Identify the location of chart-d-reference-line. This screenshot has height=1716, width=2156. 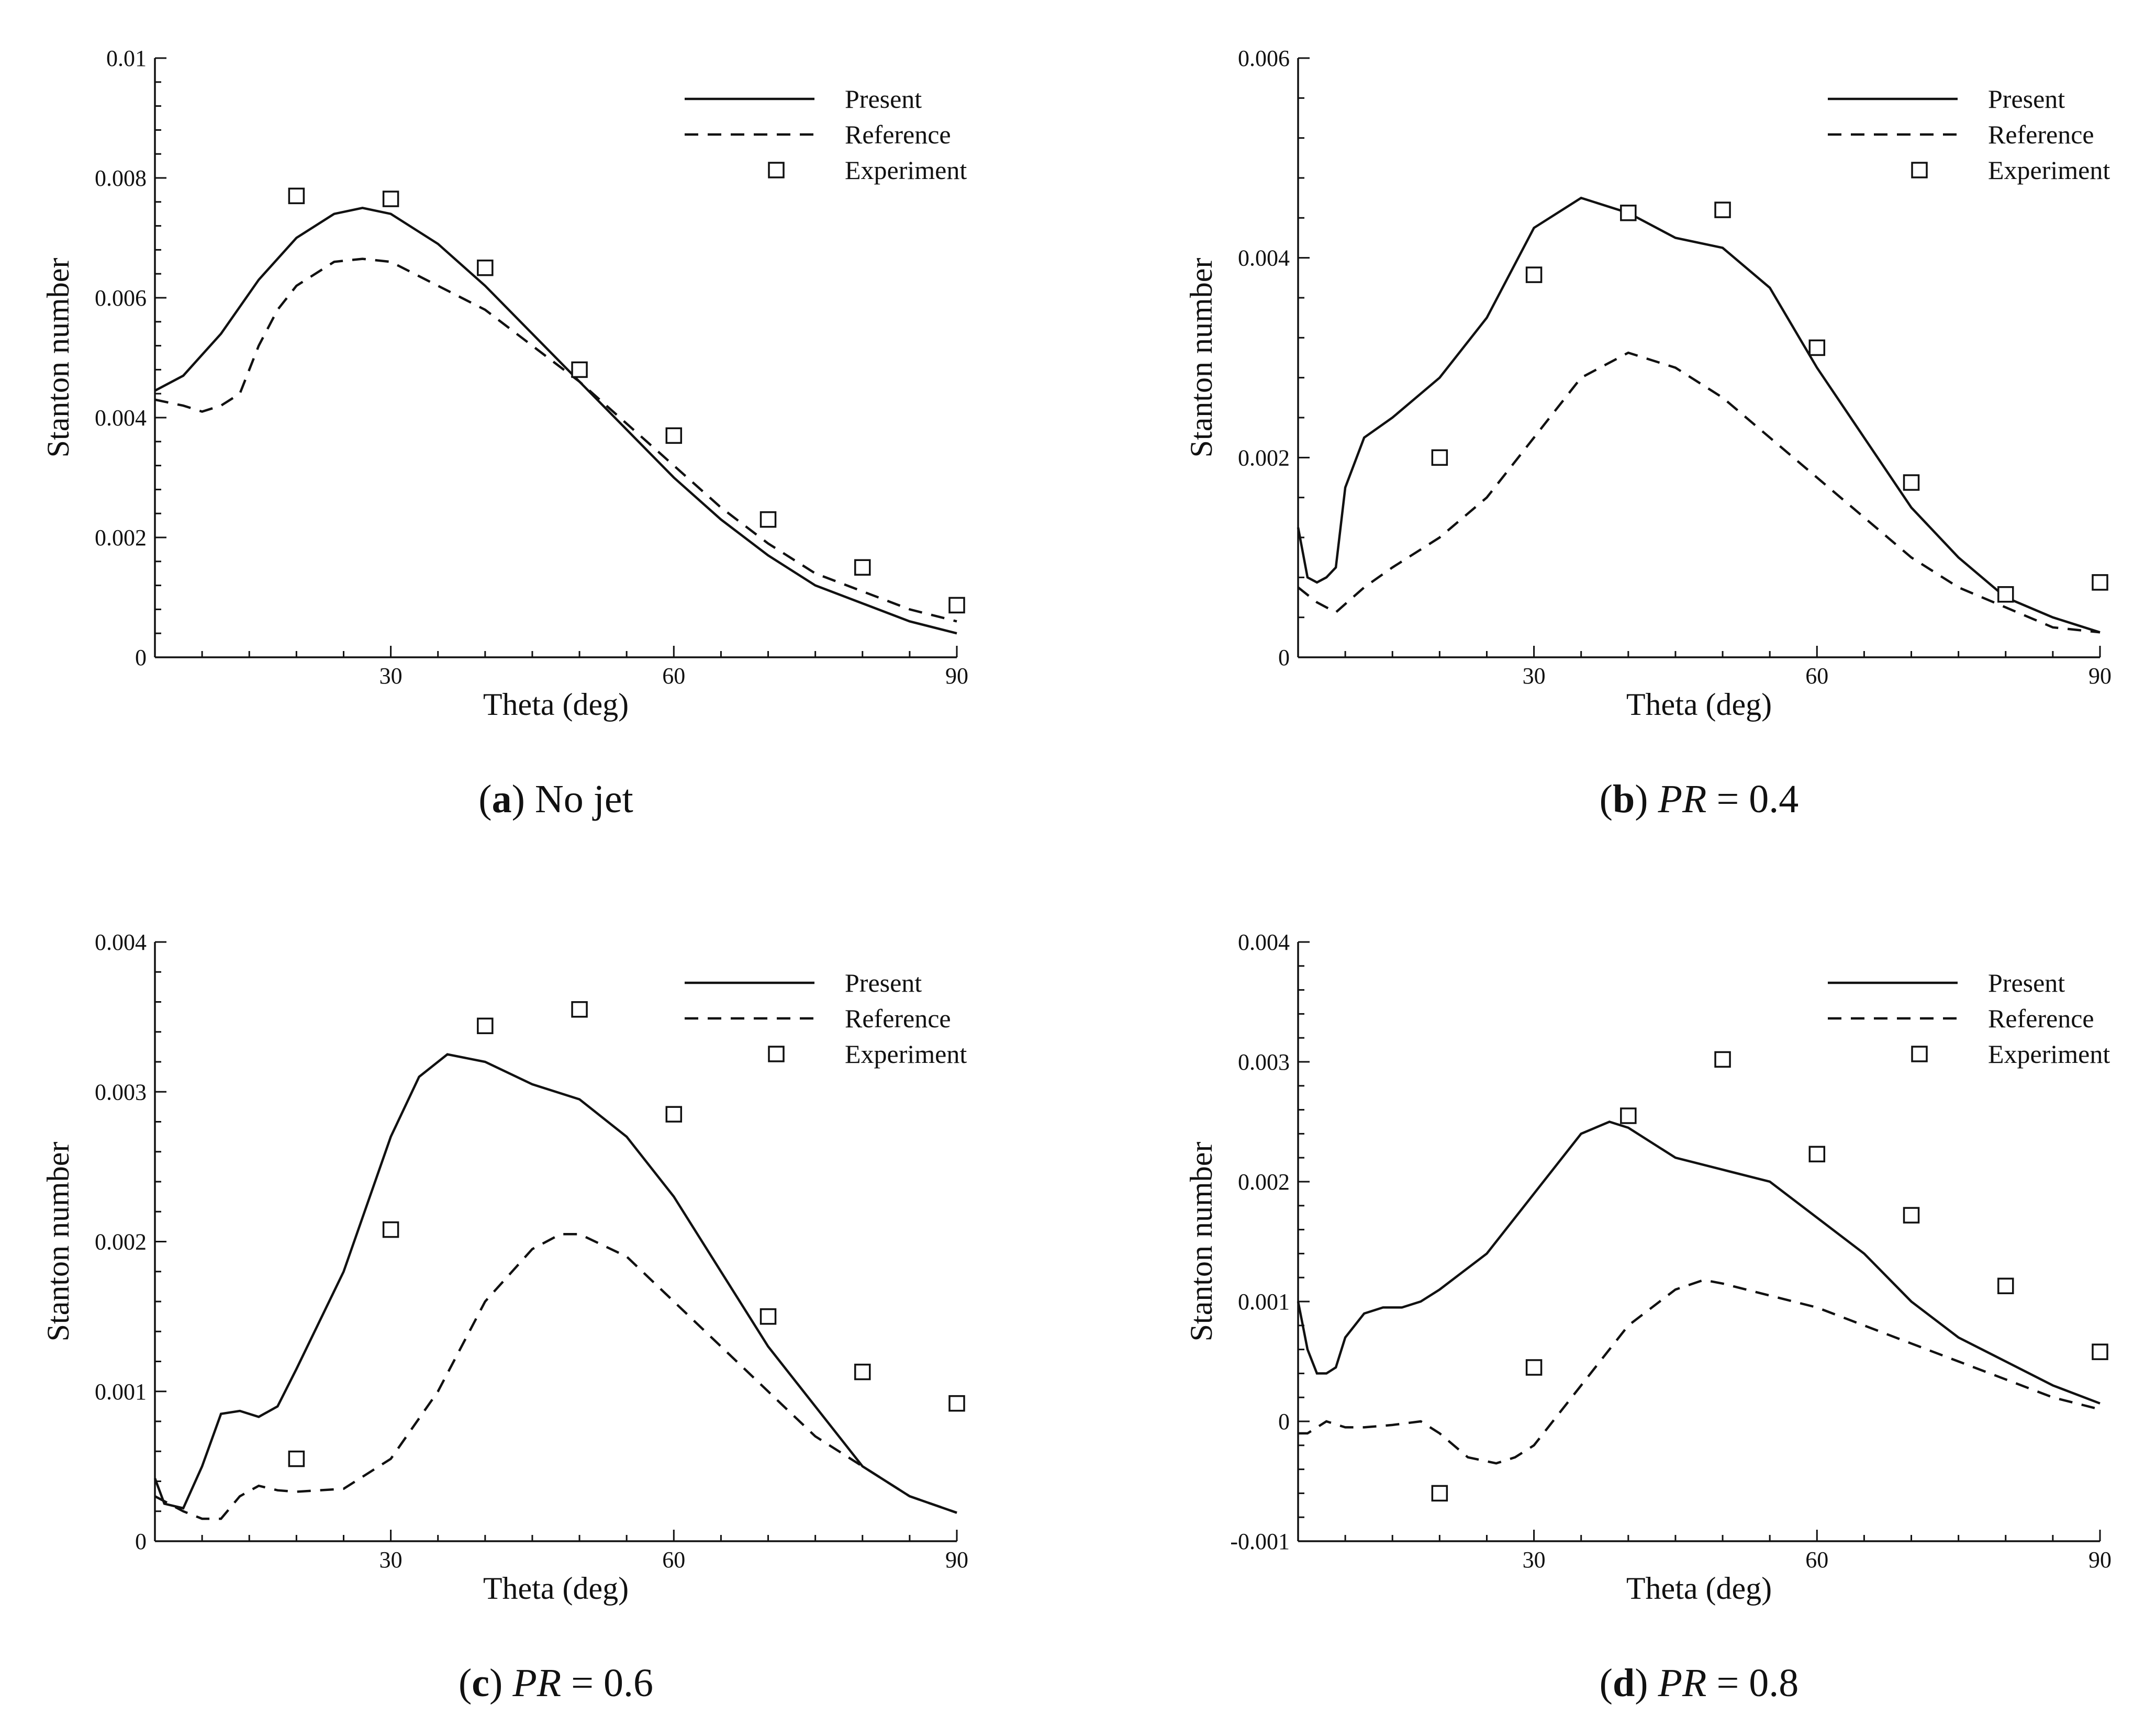
(1699, 1371).